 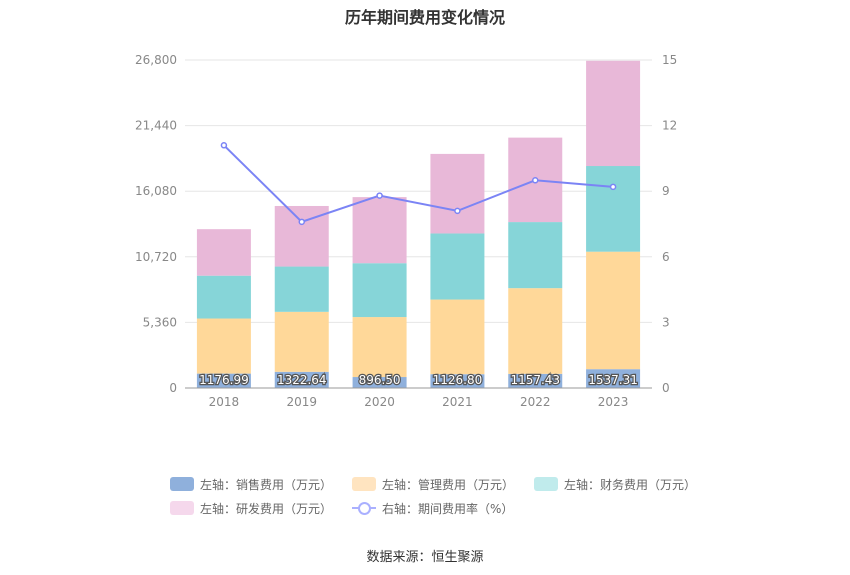 What do you see at coordinates (425, 557) in the screenshot?
I see `data-source: 数据来源：恒生聚源` at bounding box center [425, 557].